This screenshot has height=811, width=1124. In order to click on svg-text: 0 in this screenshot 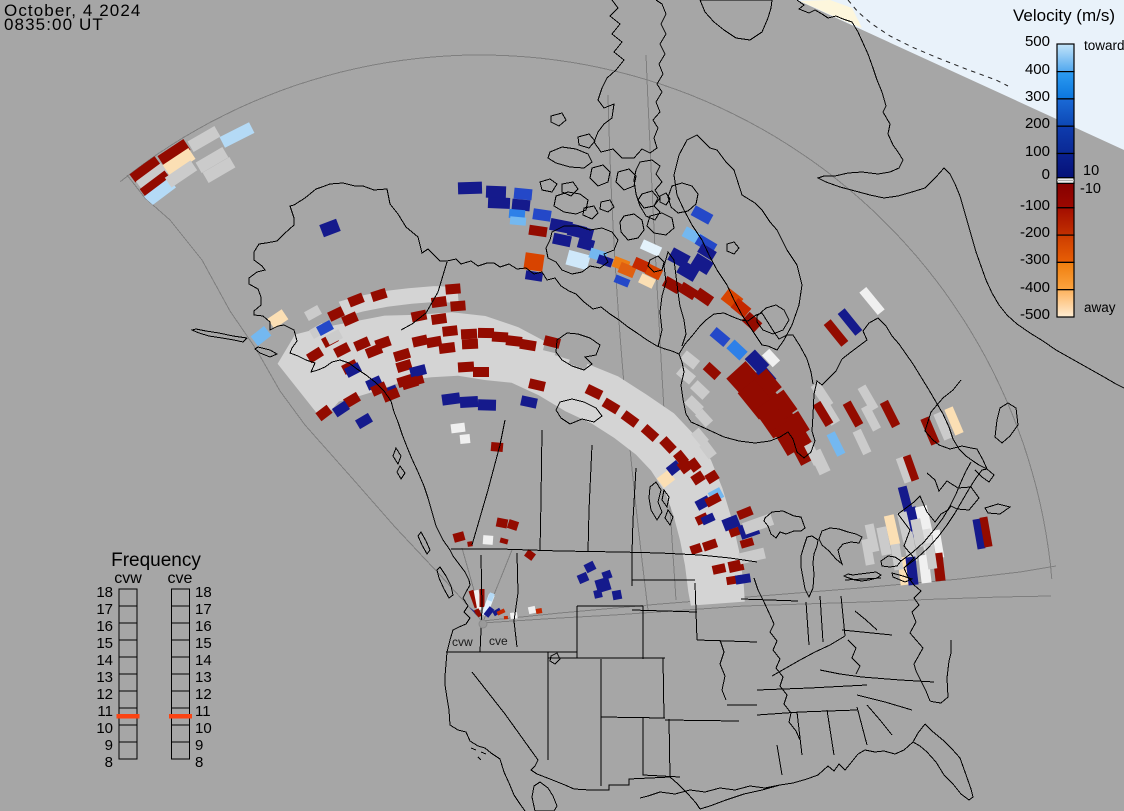, I will do `click(1046, 174)`.